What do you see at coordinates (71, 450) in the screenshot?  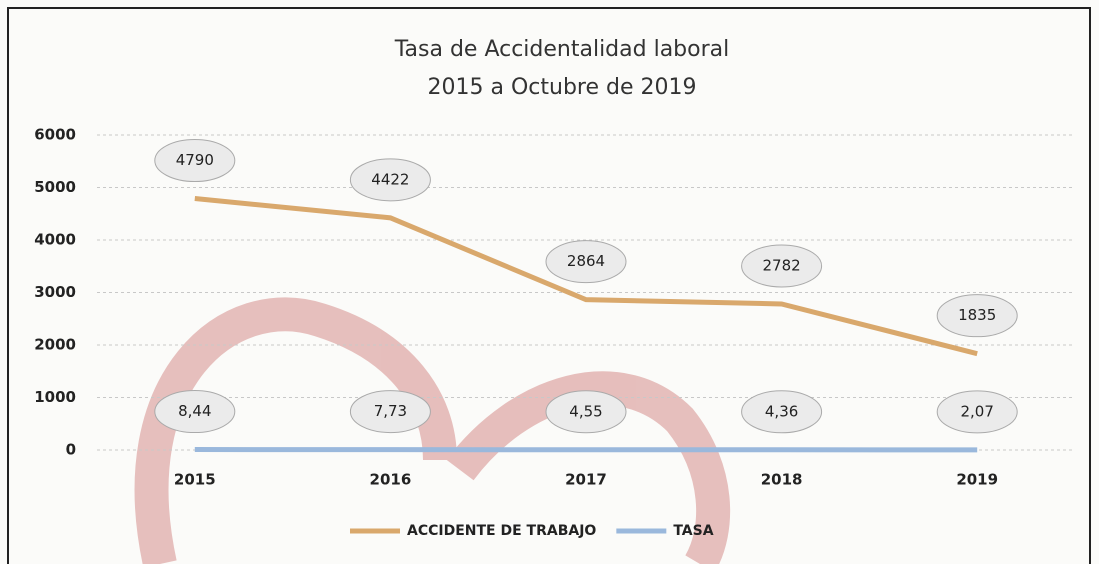 I see `y-tick-label: 0` at bounding box center [71, 450].